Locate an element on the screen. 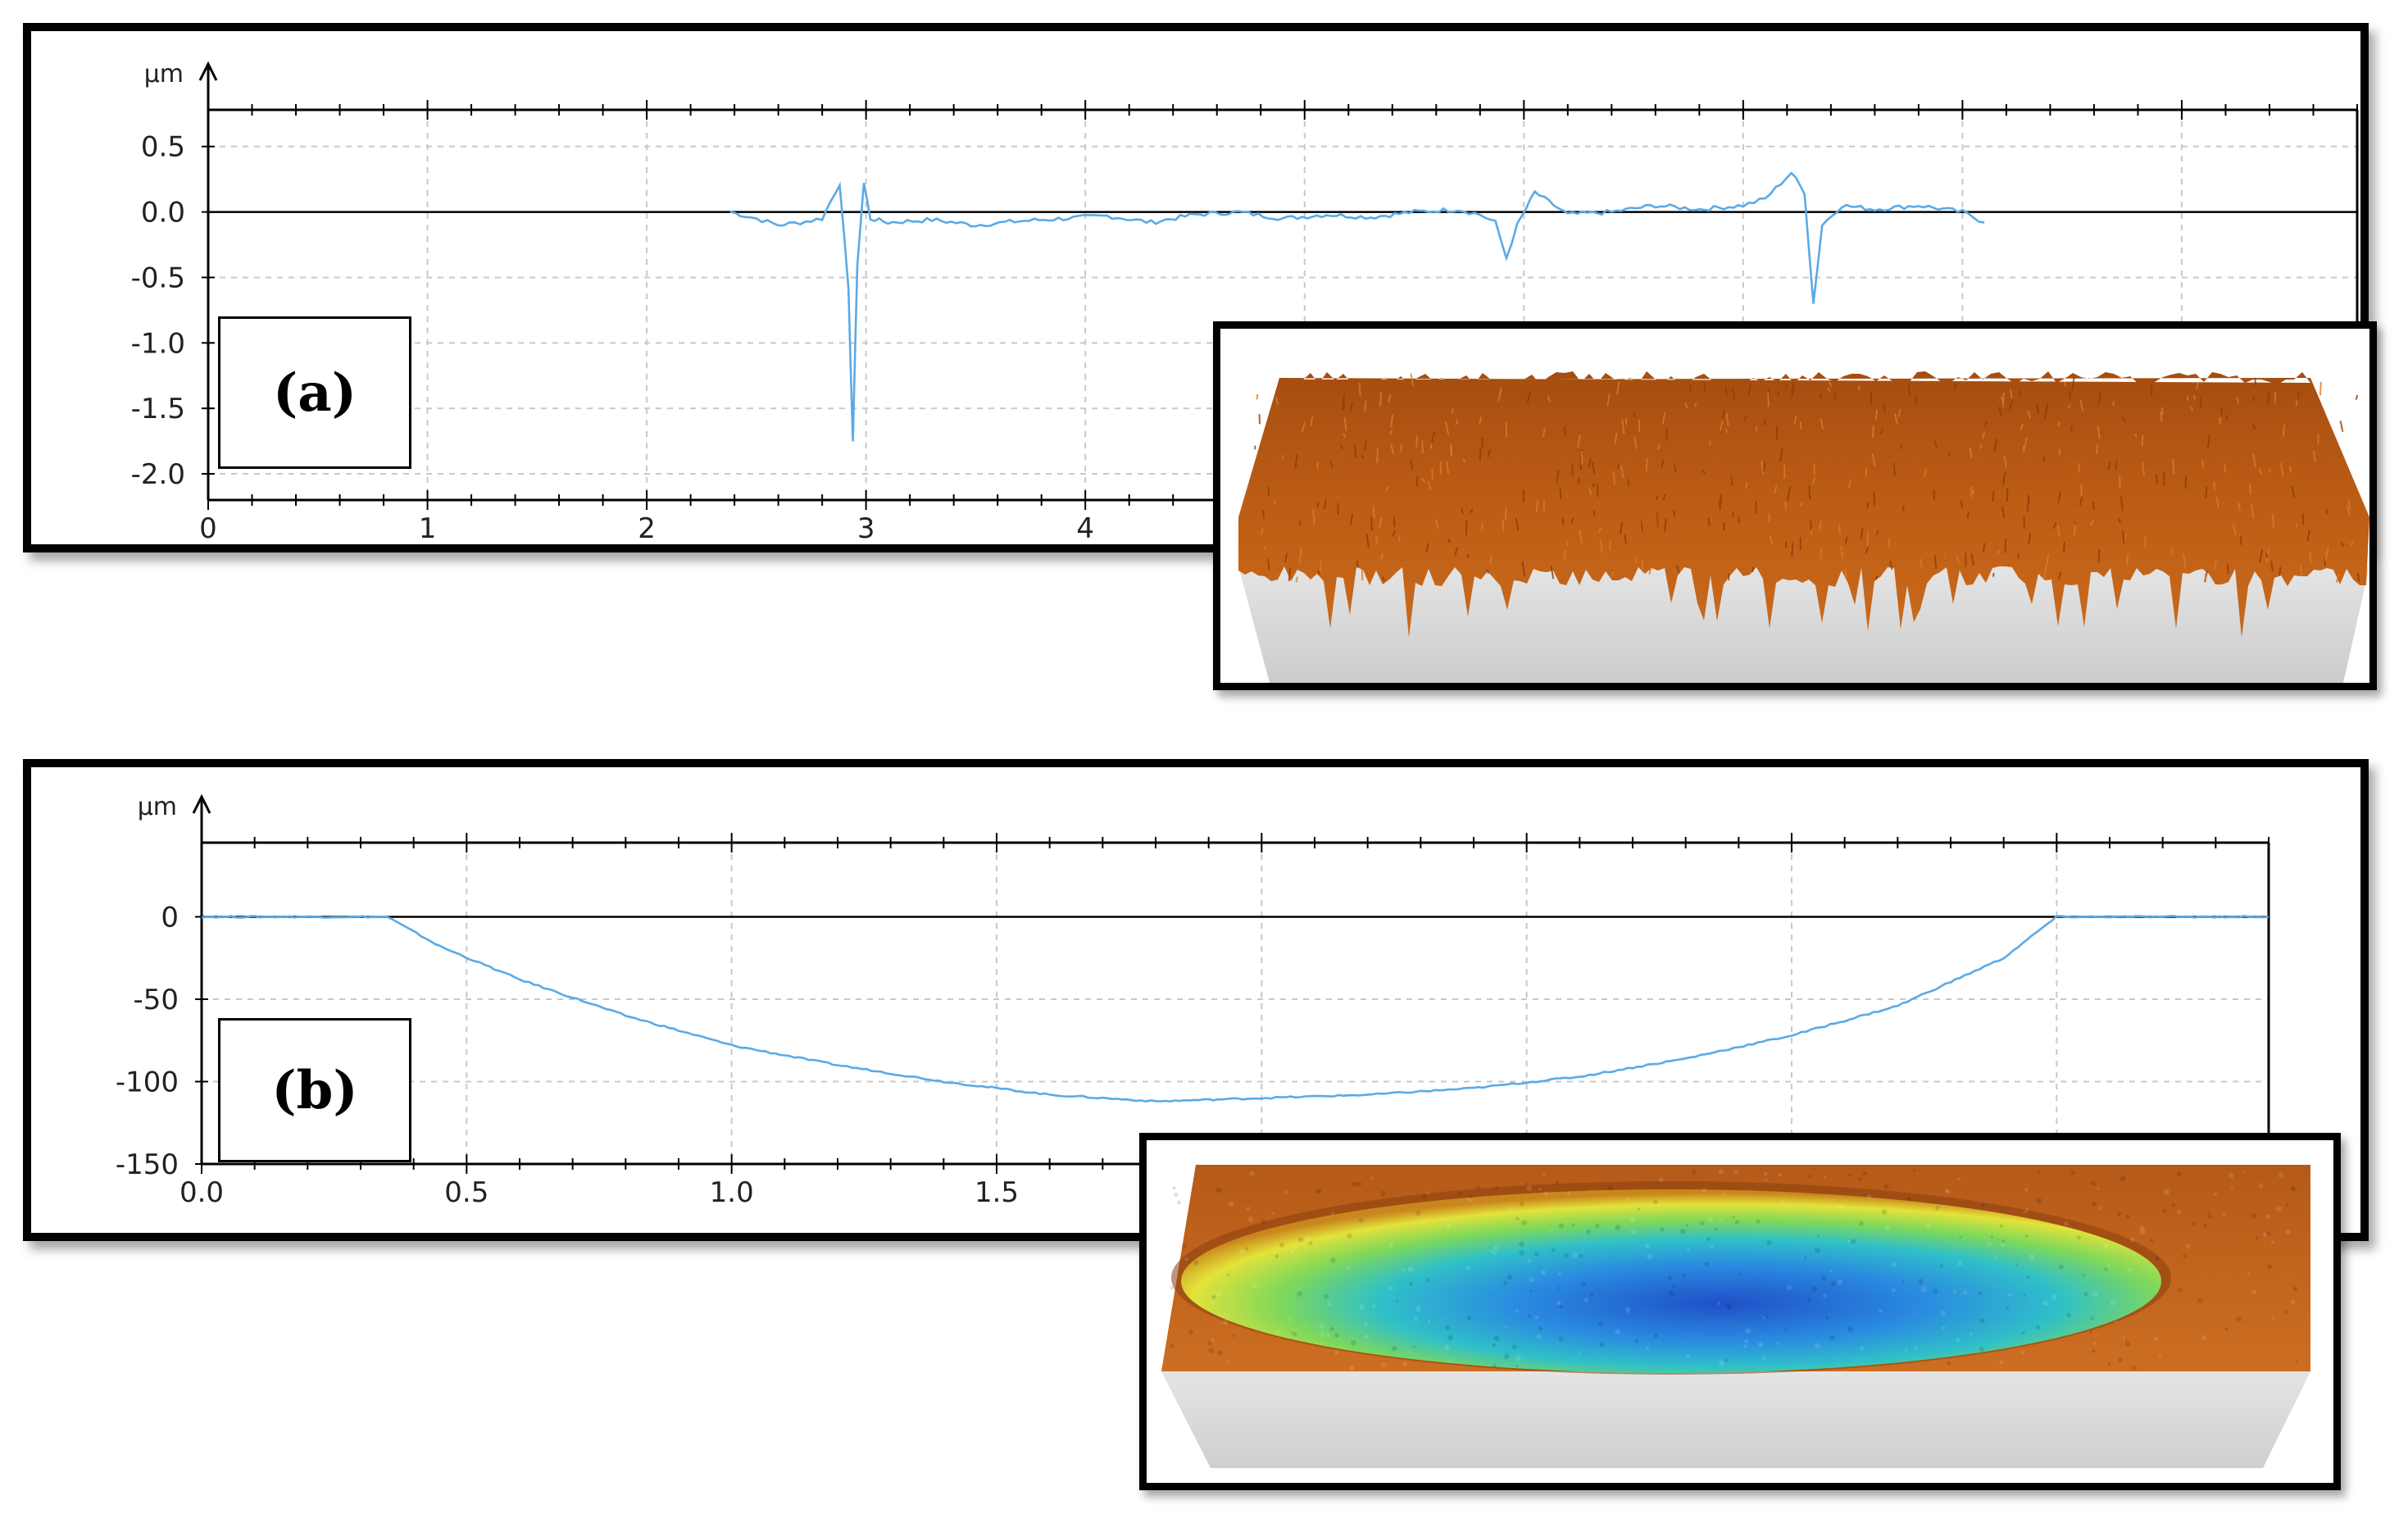 This screenshot has width=2408, height=1514. x-tick-label: 2 is located at coordinates (647, 528).